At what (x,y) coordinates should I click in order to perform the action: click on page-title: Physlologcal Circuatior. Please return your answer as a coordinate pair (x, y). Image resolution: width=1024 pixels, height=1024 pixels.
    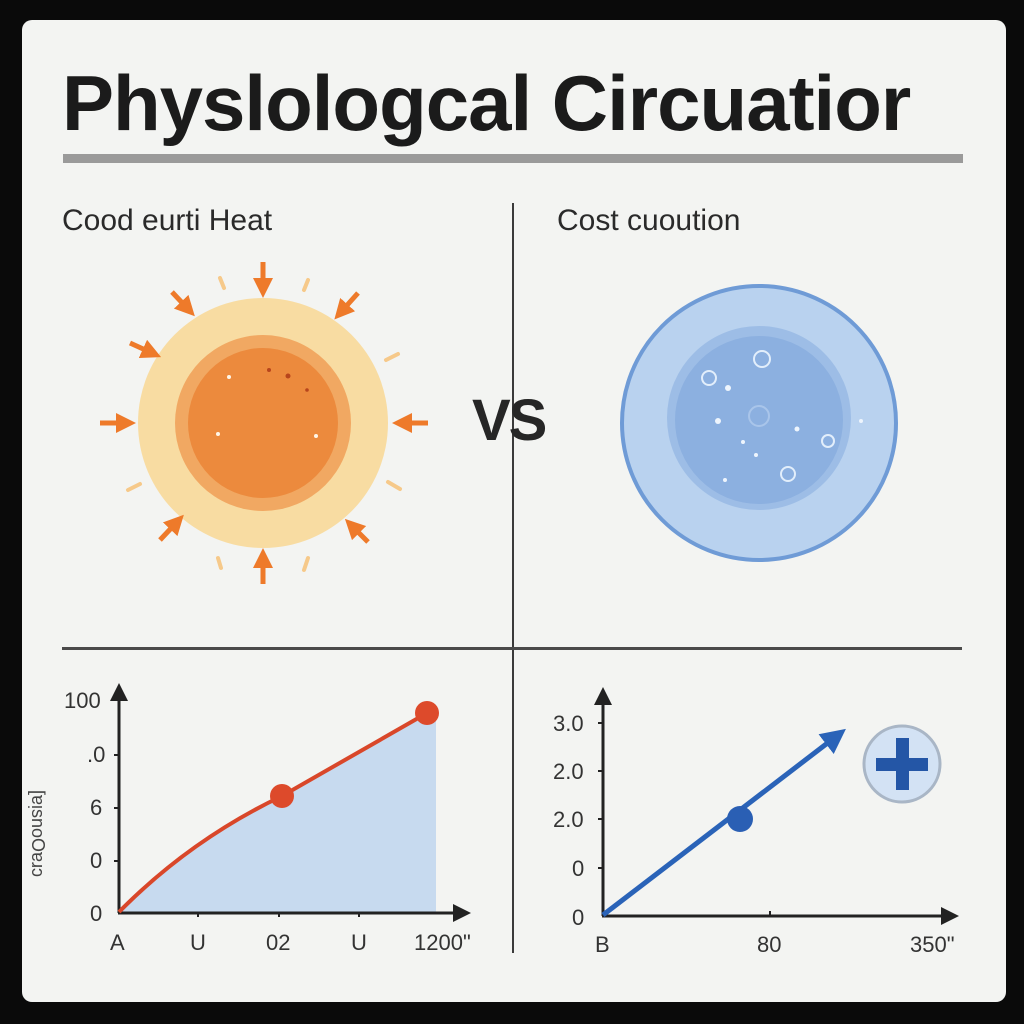
    Looking at the image, I should click on (486, 103).